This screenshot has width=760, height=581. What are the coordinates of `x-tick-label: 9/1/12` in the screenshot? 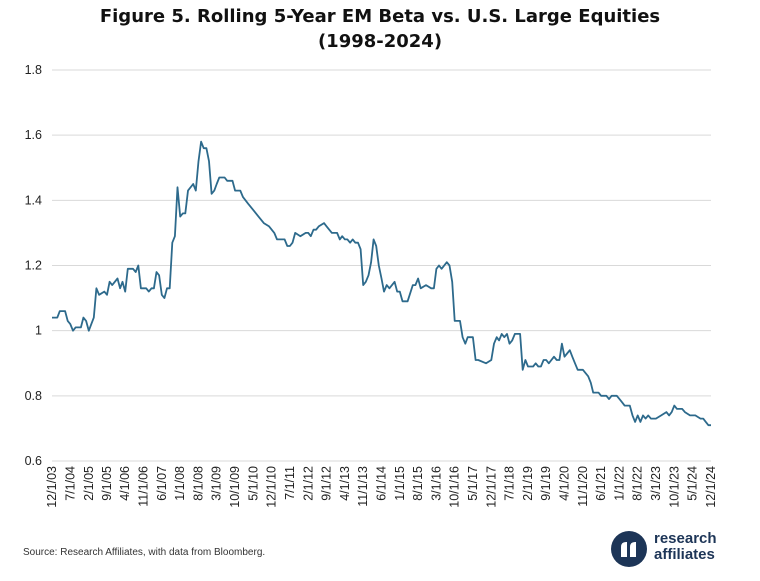 It's located at (327, 483).